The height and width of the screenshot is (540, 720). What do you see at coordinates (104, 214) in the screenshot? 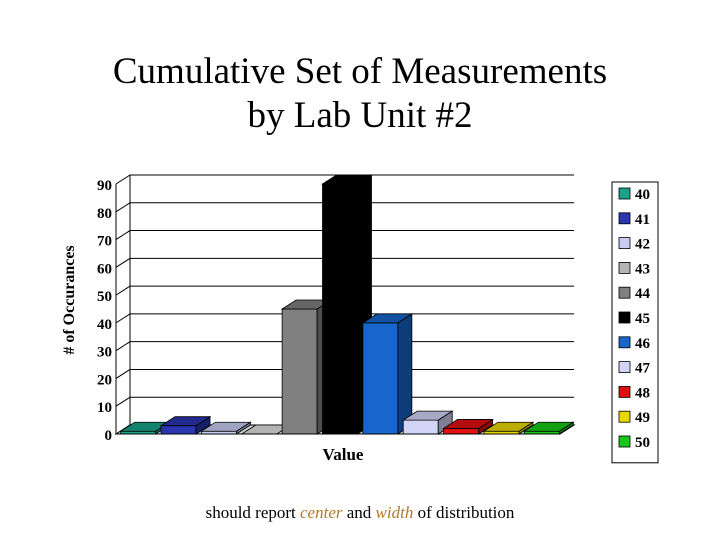
I see `y-tick-label: 80` at bounding box center [104, 214].